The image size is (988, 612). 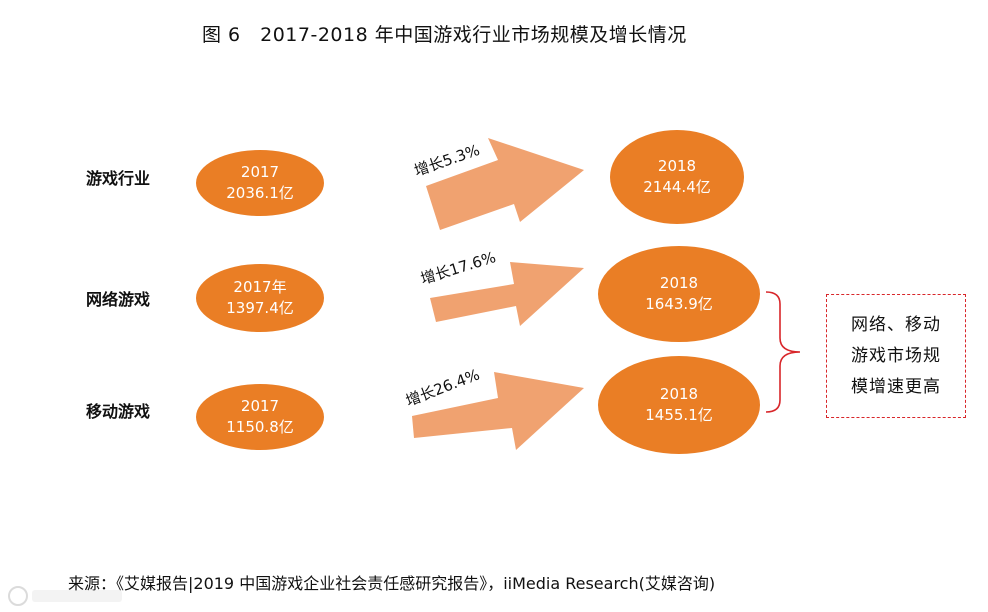 I want to click on ellipse-value: 1397.4亿, so click(x=260, y=308).